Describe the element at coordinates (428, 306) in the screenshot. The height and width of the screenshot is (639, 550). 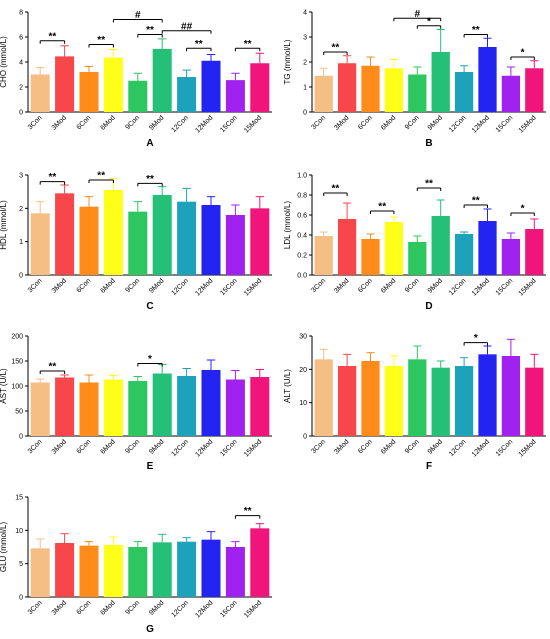
I see `panel-letter: D` at that location.